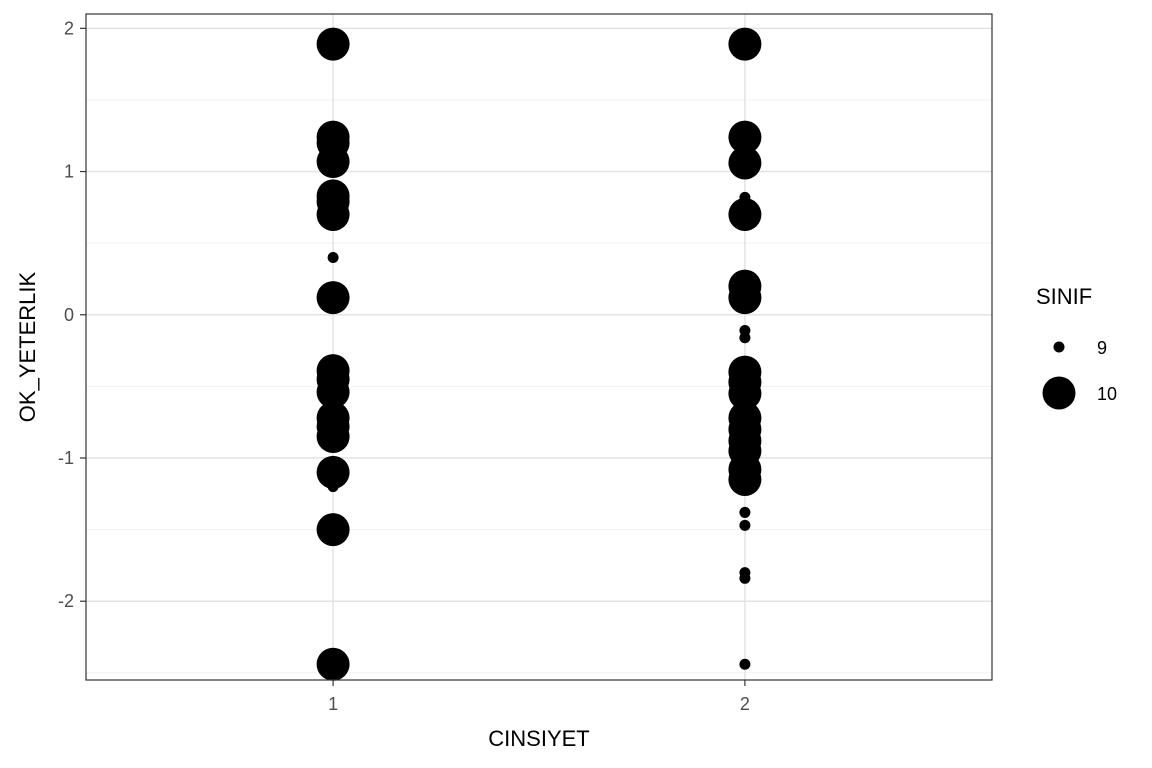  I want to click on legend-label-9: 9, so click(1102, 348).